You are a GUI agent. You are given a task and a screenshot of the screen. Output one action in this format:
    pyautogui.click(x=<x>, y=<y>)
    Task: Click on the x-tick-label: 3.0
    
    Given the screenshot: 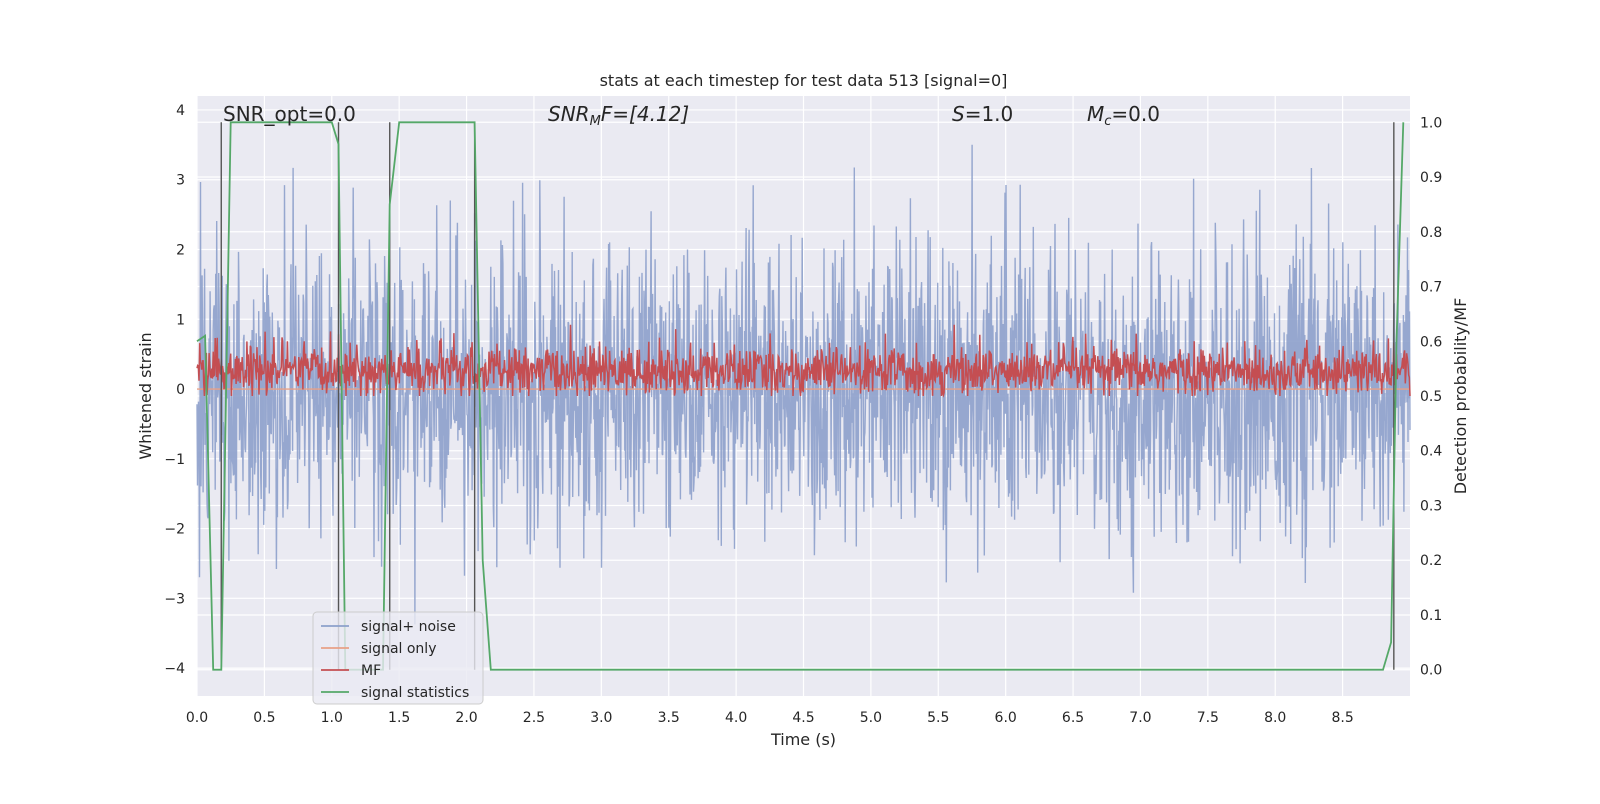 What is the action you would take?
    pyautogui.click(x=601, y=718)
    